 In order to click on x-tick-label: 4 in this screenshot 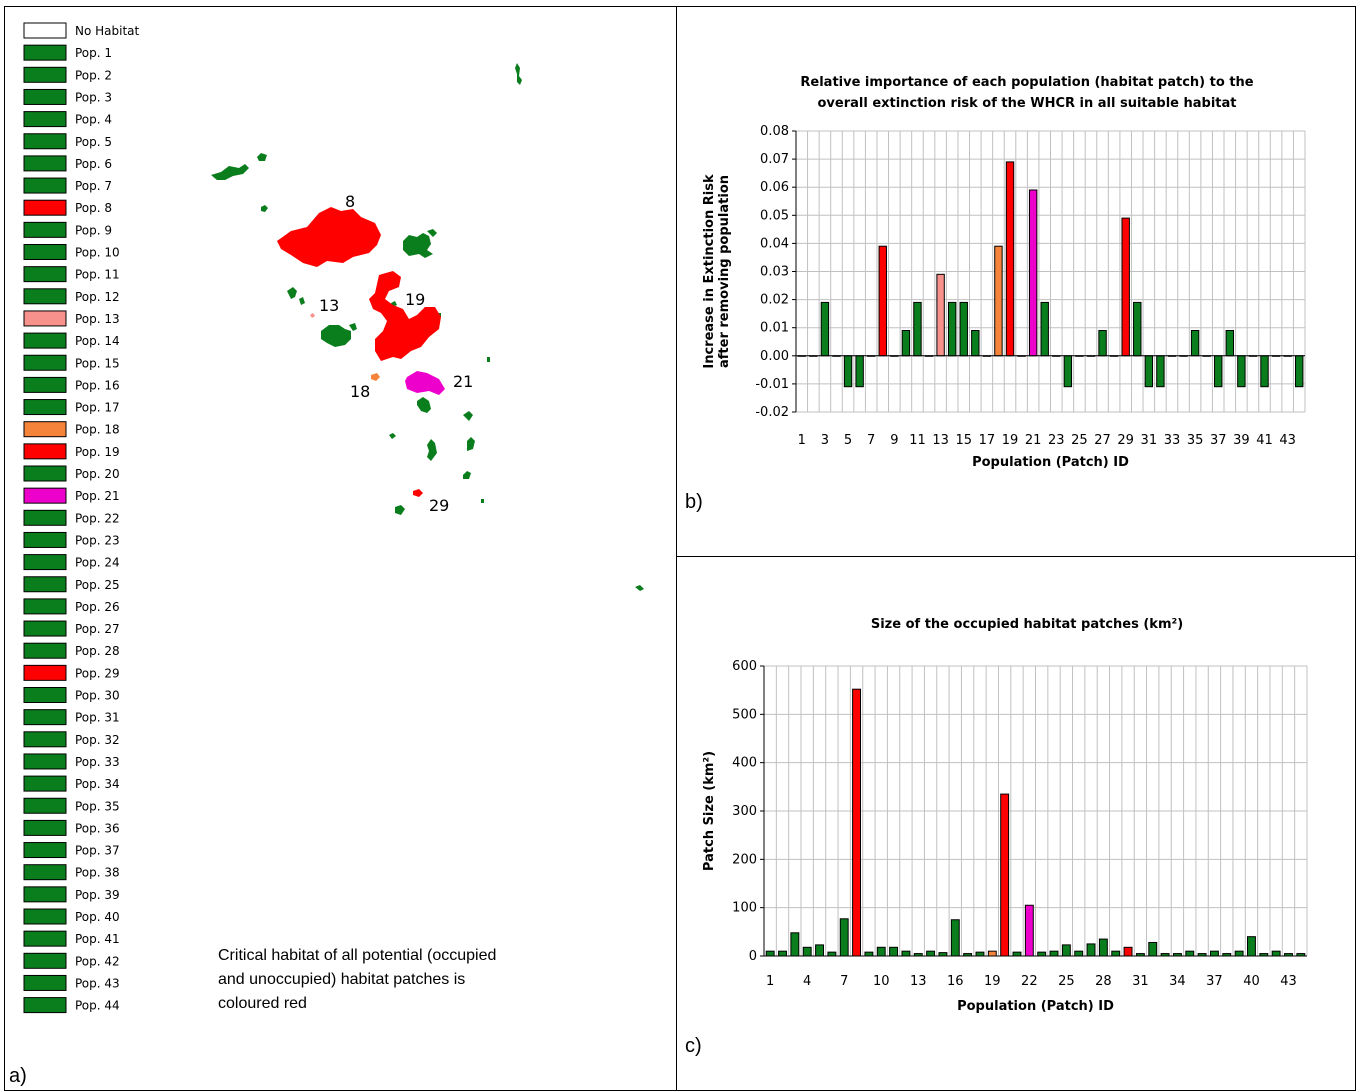, I will do `click(807, 981)`.